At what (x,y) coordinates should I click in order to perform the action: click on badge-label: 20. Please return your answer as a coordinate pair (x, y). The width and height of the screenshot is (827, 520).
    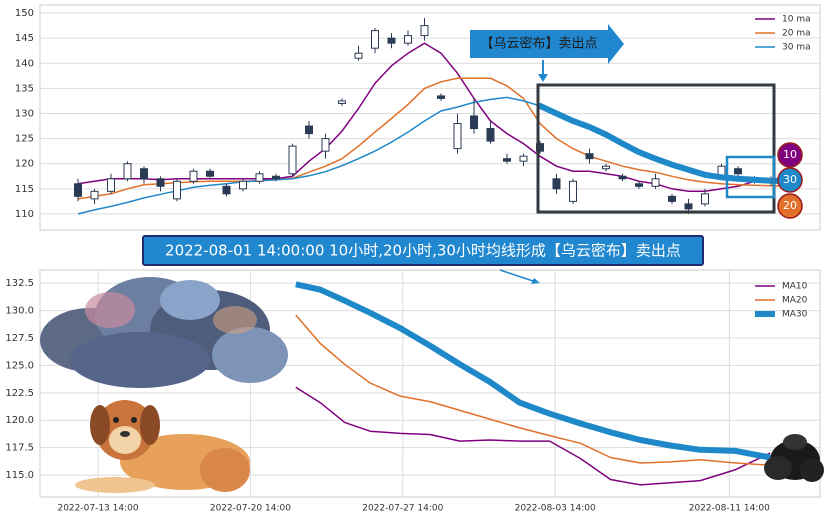
    Looking at the image, I should click on (790, 205).